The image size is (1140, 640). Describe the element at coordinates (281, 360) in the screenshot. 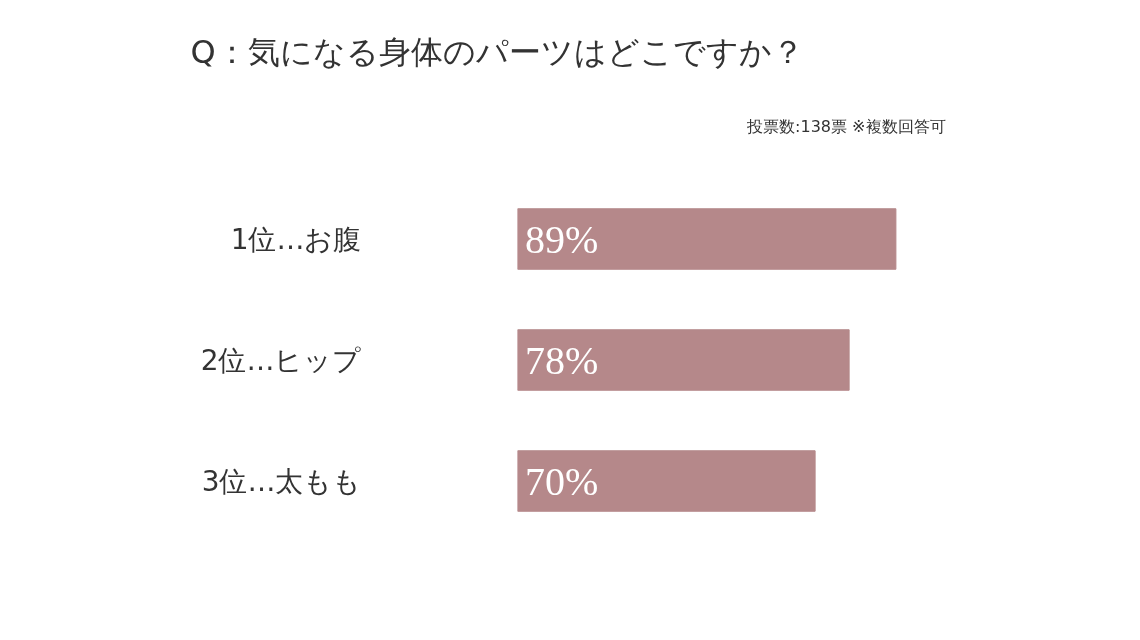

I see `y-tick-label: 2位…ヒップ` at that location.